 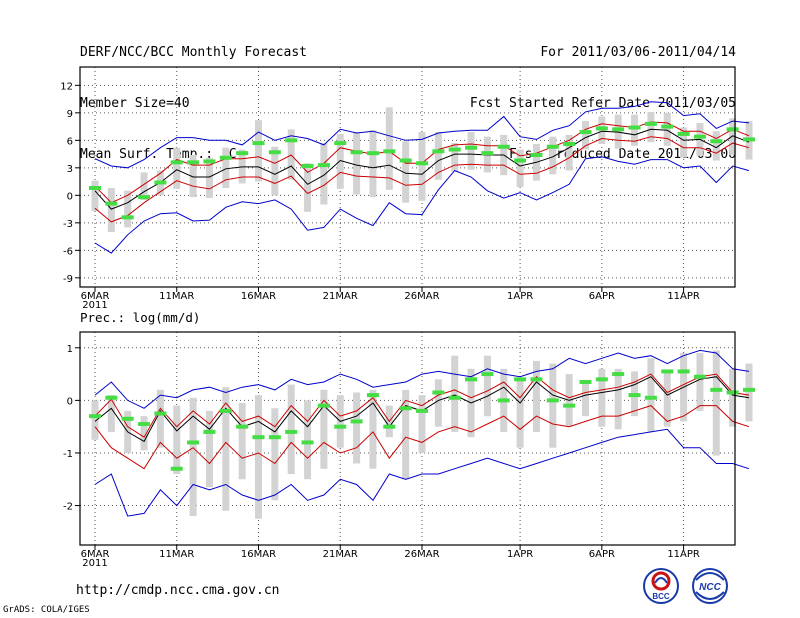 What do you see at coordinates (95, 554) in the screenshot?
I see `x-tick-label: 6MAR` at bounding box center [95, 554].